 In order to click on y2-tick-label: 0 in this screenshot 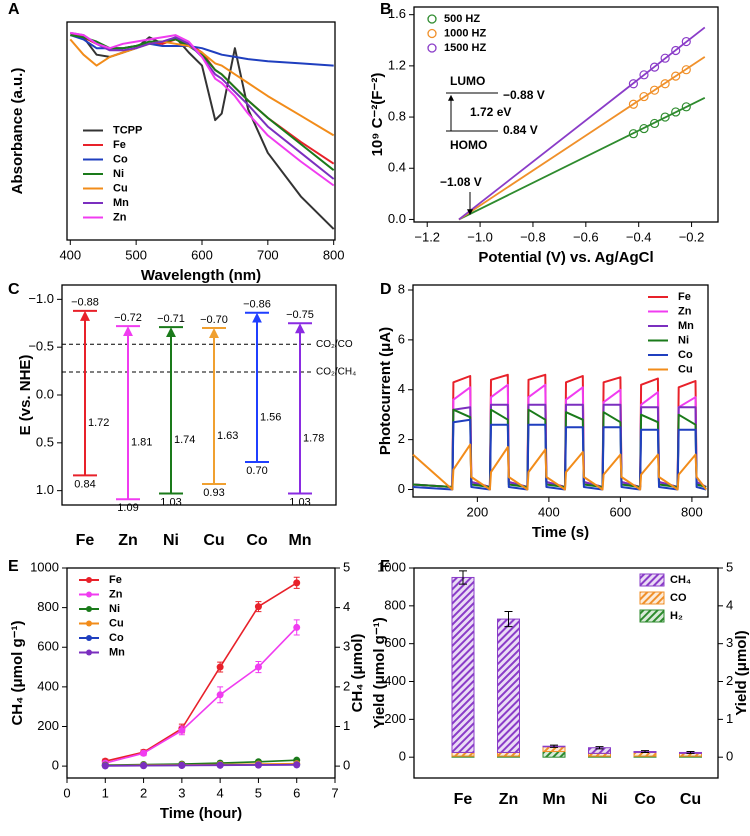, I will do `click(346, 765)`.